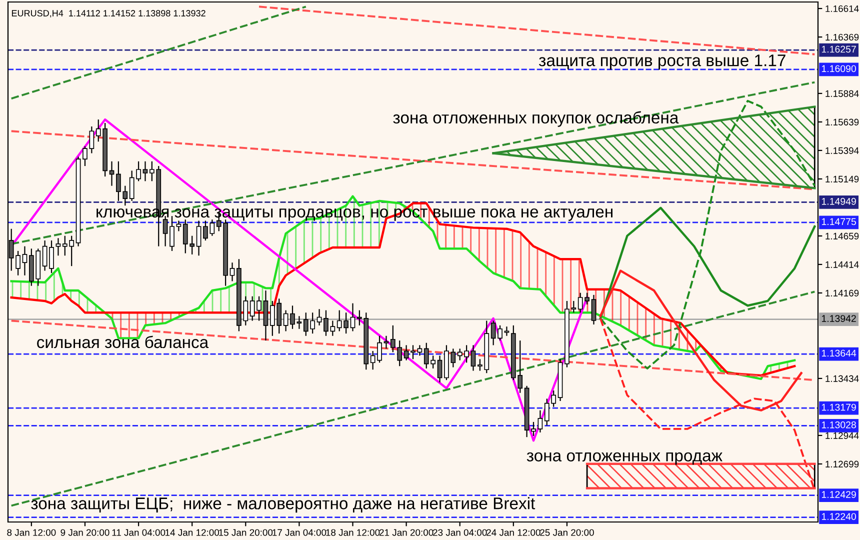 The image size is (860, 540). I want to click on ref-line-label: 1.13644, so click(839, 353).